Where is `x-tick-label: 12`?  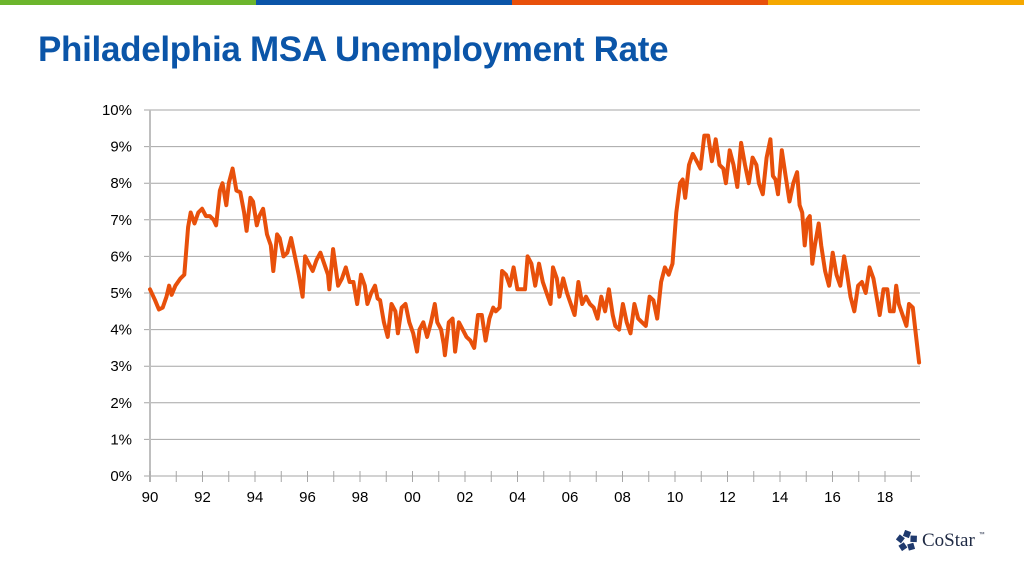
x-tick-label: 12 is located at coordinates (727, 497).